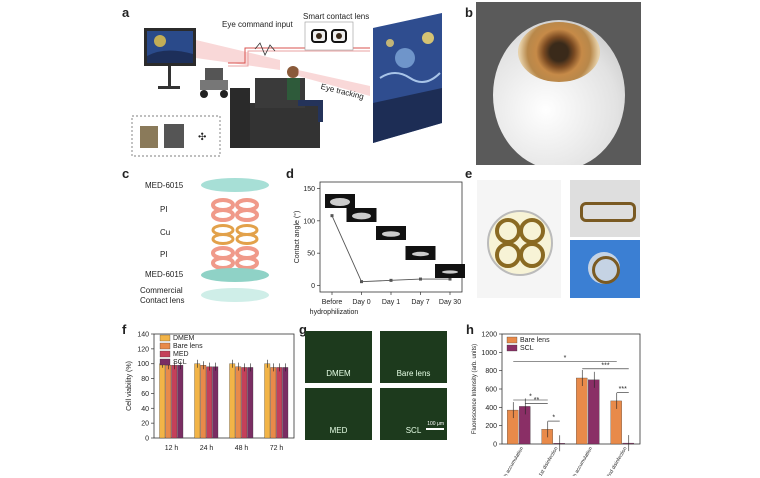 The width and height of the screenshot is (760, 478). What do you see at coordinates (242, 448) in the screenshot?
I see `chart-f-xtick-label: 48 h` at bounding box center [242, 448].